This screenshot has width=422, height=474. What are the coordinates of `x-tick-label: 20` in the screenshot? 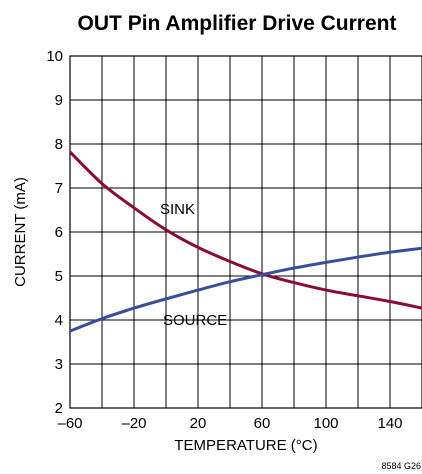 It's located at (198, 423).